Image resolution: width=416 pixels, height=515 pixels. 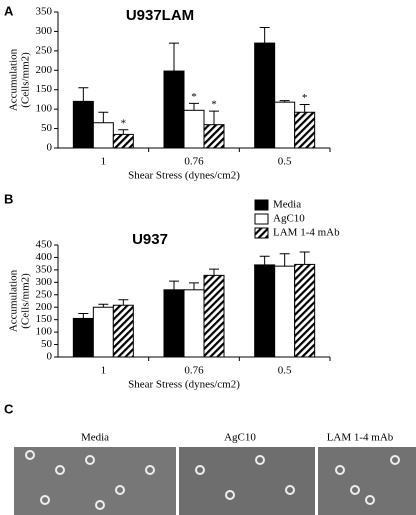 What do you see at coordinates (306, 233) in the screenshot?
I see `legend-label: LAM 1-4 mAb` at bounding box center [306, 233].